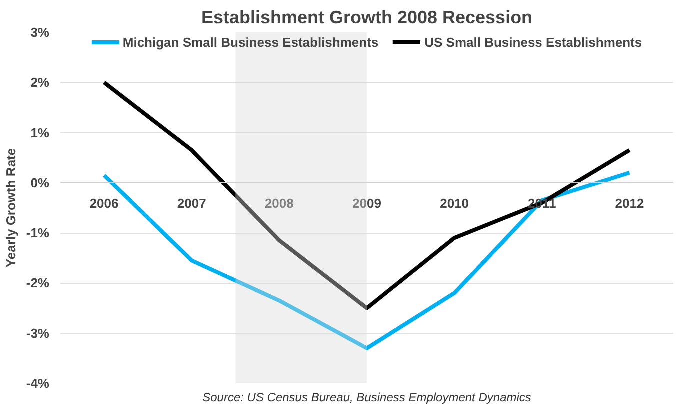 This screenshot has height=409, width=693. Describe the element at coordinates (104, 203) in the screenshot. I see `x-tick-label: 2006` at that location.